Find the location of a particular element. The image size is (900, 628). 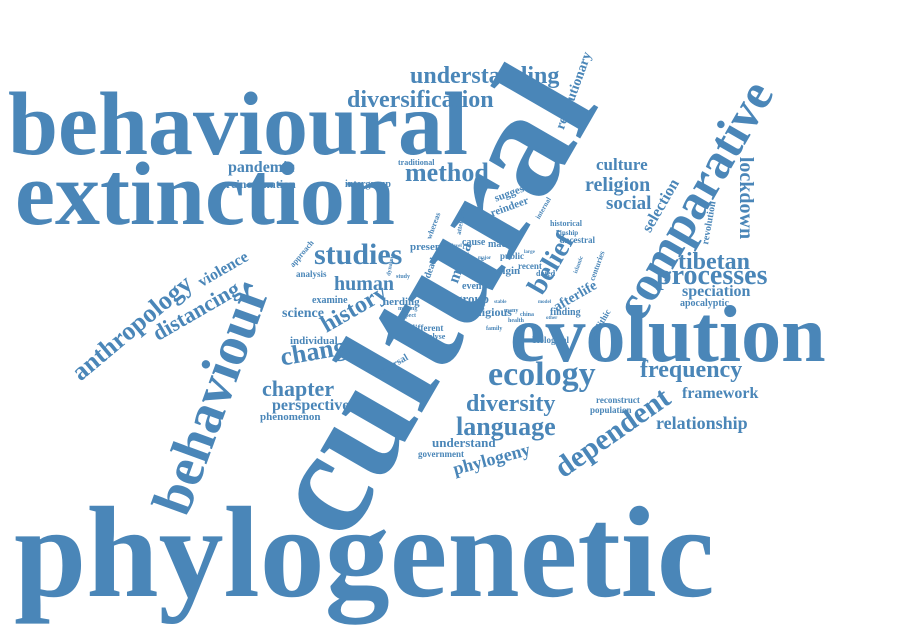

word-speciation: speciation is located at coordinates (716, 291).